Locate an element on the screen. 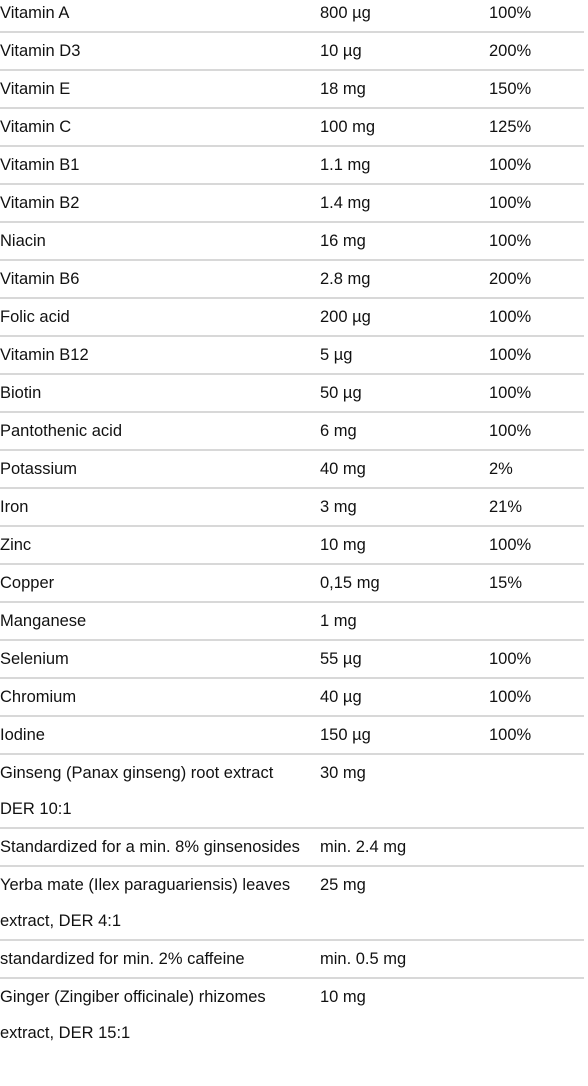 This screenshot has height=1086, width=588. table-row: Vitamin E 18 mg 150% is located at coordinates (292, 89).